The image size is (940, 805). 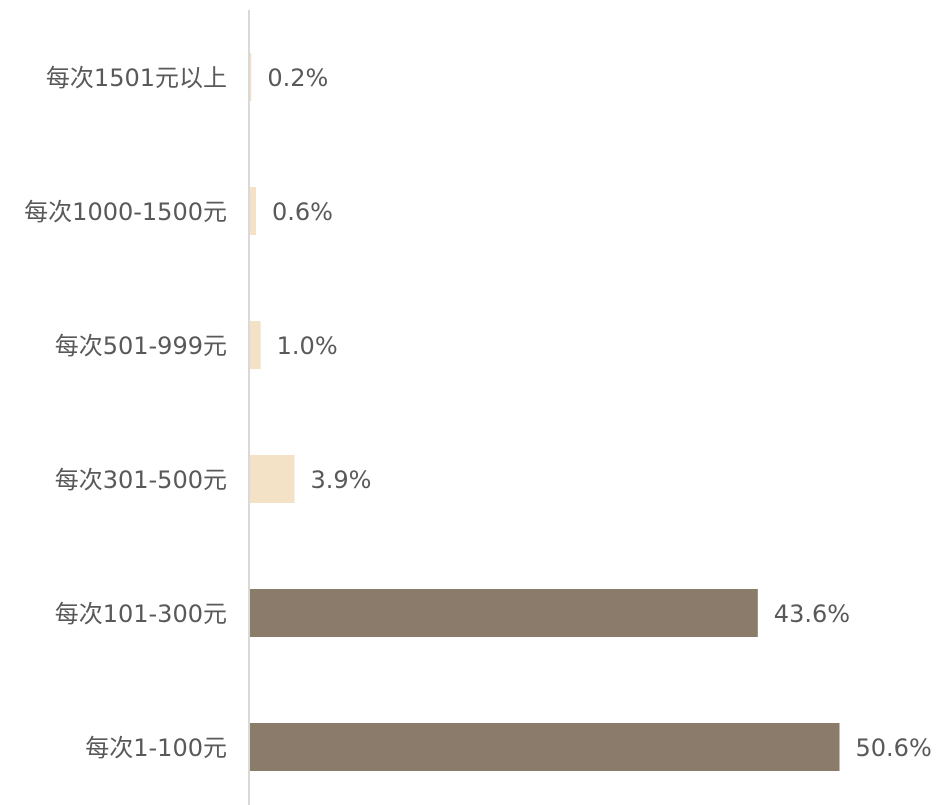 I want to click on value-label: 1.0%, so click(x=307, y=346).